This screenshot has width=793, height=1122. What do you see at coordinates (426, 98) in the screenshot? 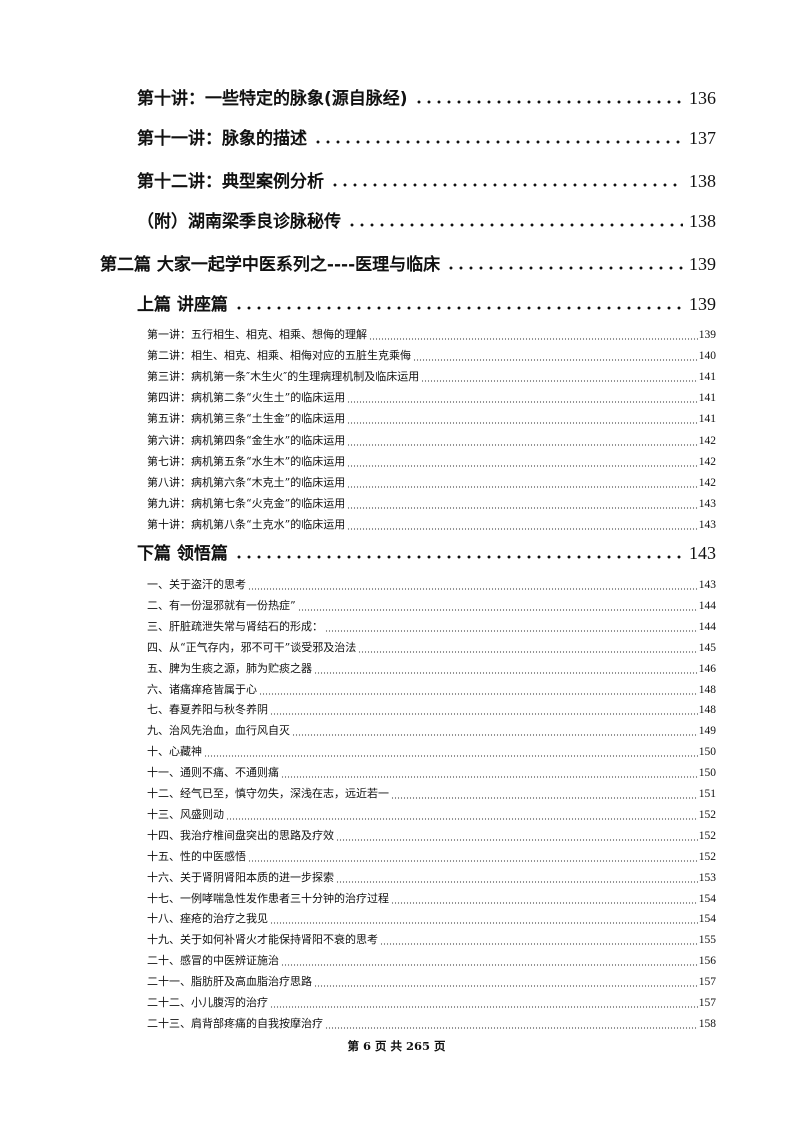
I see `toc-entry-major: 第十讲：一些特定的脉象(源自脉经) 136` at bounding box center [426, 98].